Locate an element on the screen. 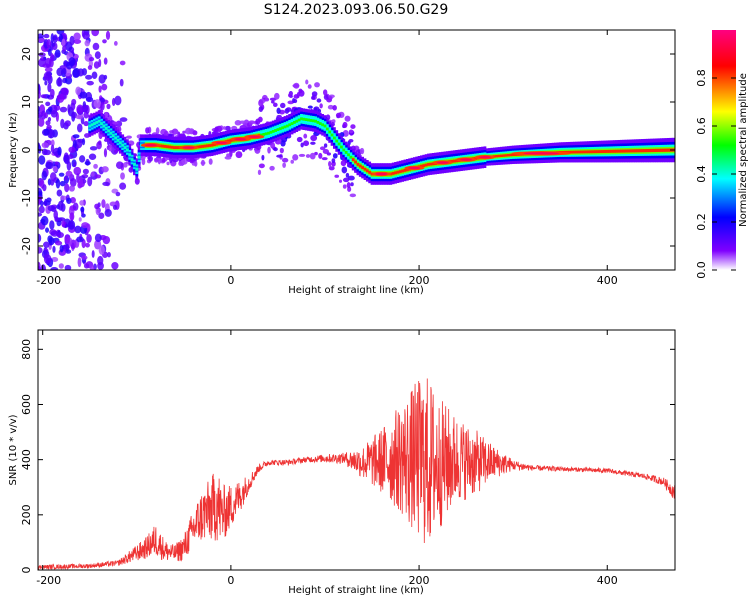  colorbar-gradient is located at coordinates (724, 150).